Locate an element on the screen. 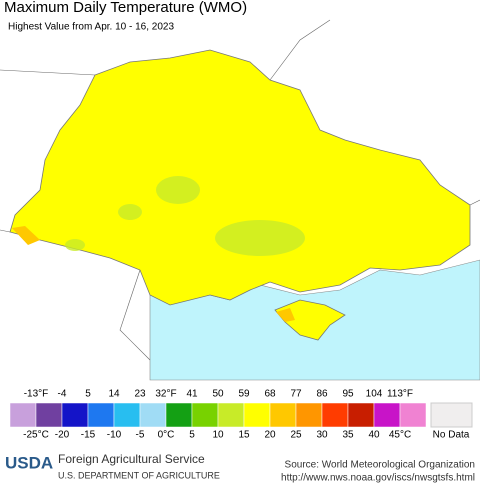 Image resolution: width=480 pixels, height=485 pixels. legend-label-f: 59 is located at coordinates (244, 394).